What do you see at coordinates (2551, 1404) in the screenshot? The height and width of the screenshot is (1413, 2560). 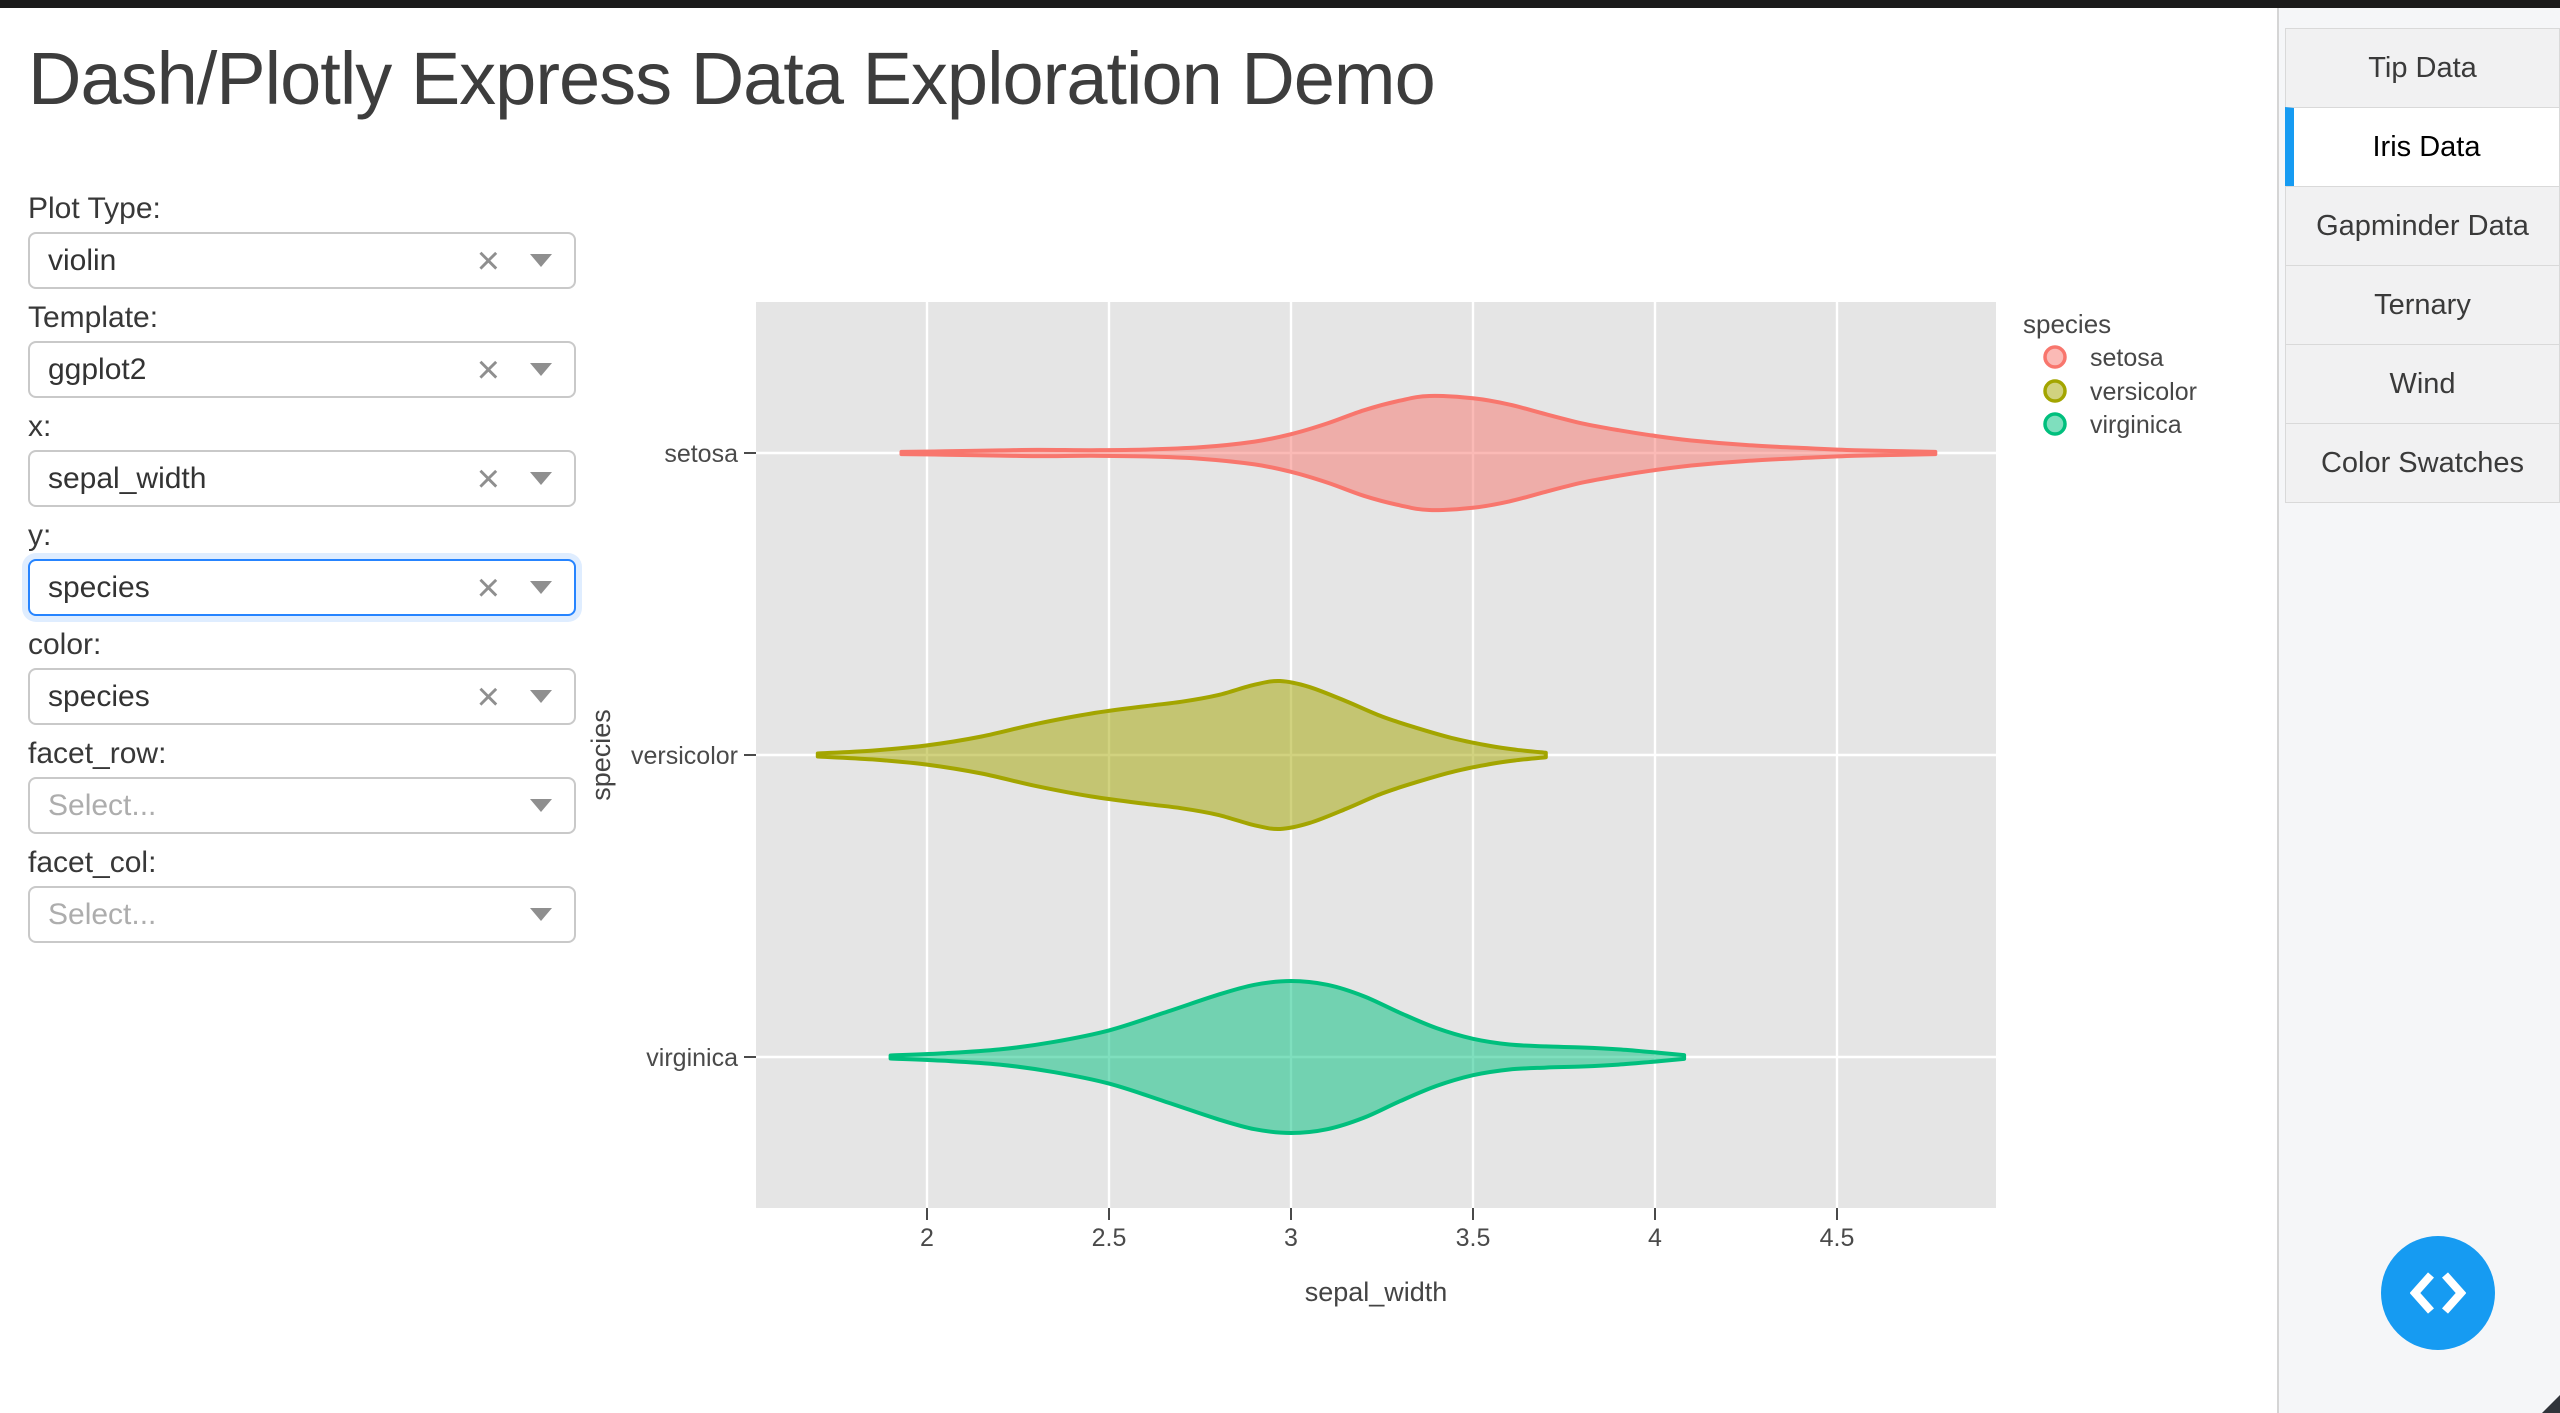 I see `window-resize-grip` at bounding box center [2551, 1404].